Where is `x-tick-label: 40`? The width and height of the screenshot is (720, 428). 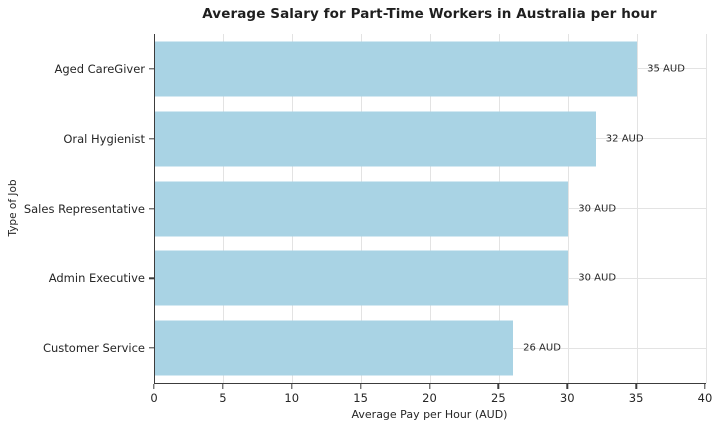 x-tick-label: 40 is located at coordinates (705, 398).